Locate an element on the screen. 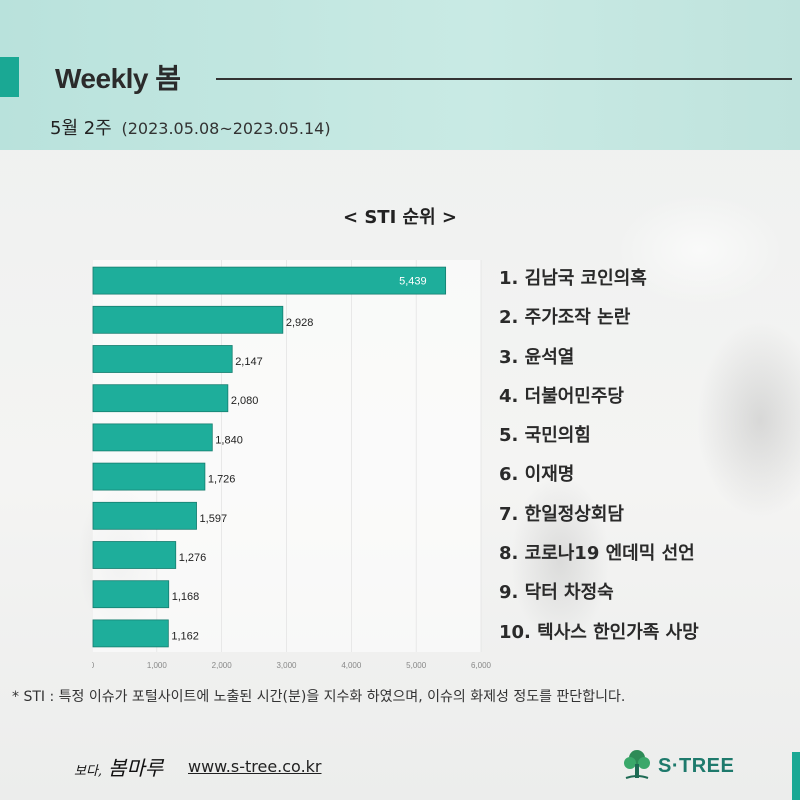 The image size is (800, 800). page-title: Weekly 봄 is located at coordinates (118, 78).